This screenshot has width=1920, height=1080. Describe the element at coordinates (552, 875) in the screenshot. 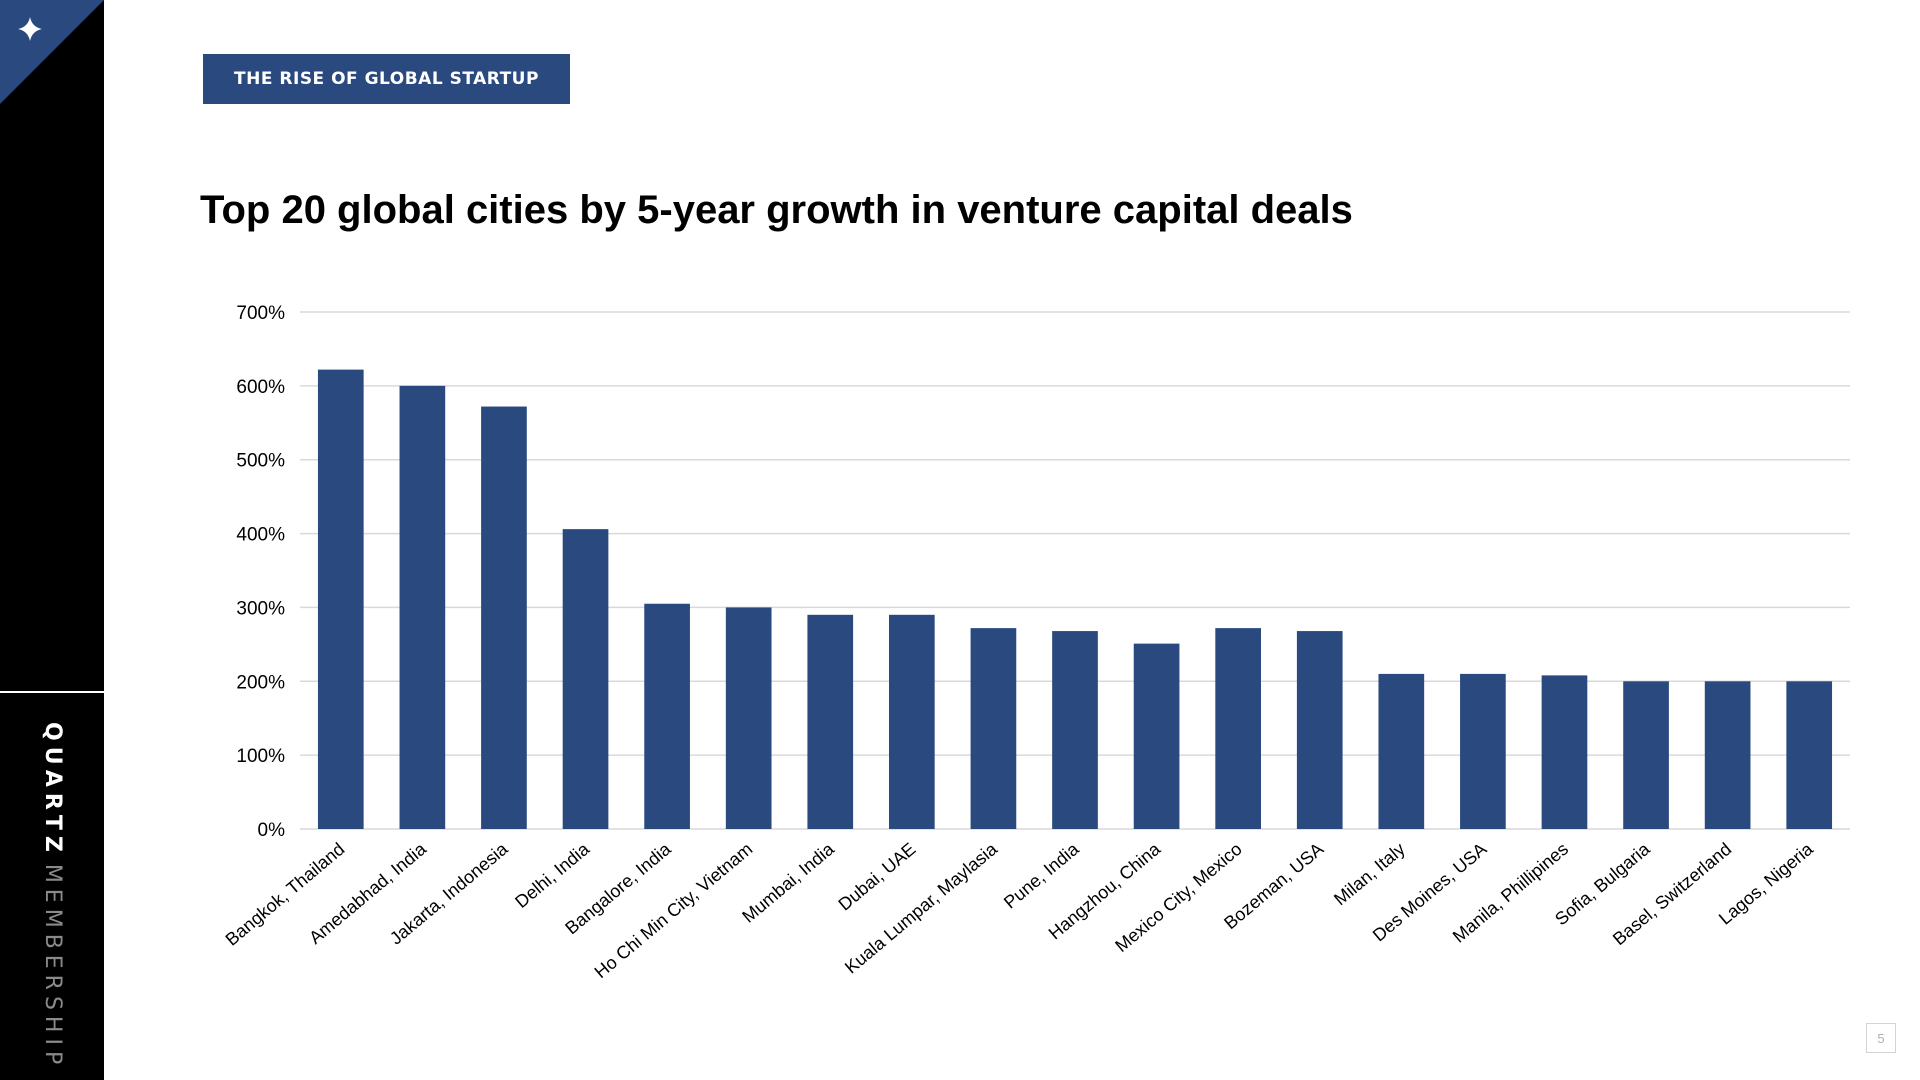

I see `x-tick-label: Delhi, India` at that location.